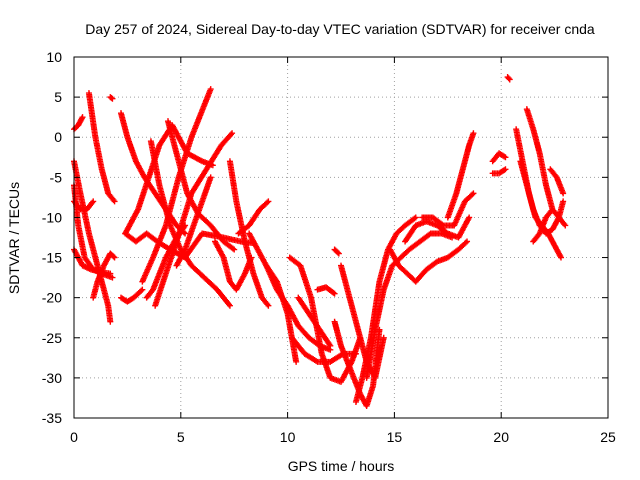 Image resolution: width=640 pixels, height=480 pixels. What do you see at coordinates (288, 437) in the screenshot?
I see `x-tick-label: 10` at bounding box center [288, 437].